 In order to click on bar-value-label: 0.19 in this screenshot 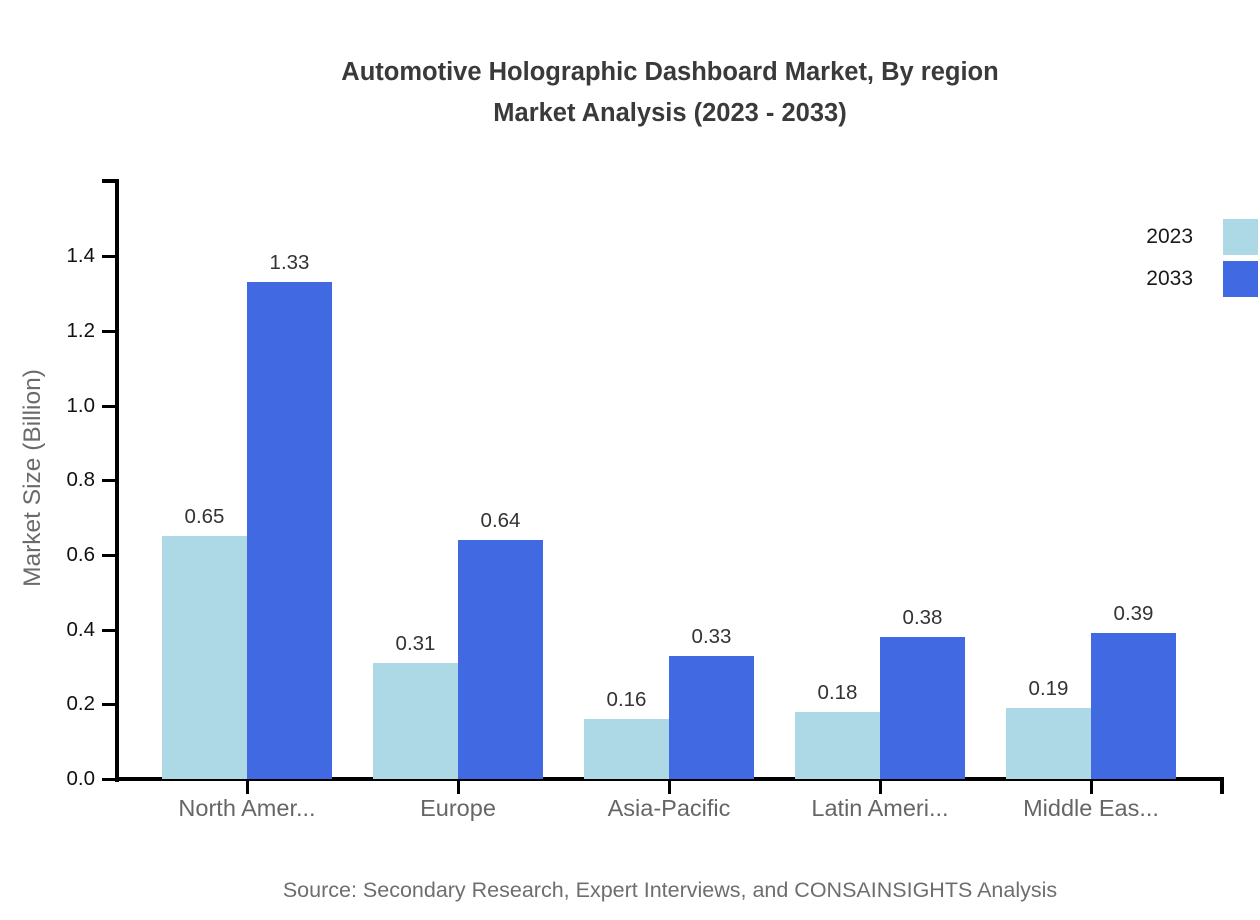, I will do `click(1048, 688)`.